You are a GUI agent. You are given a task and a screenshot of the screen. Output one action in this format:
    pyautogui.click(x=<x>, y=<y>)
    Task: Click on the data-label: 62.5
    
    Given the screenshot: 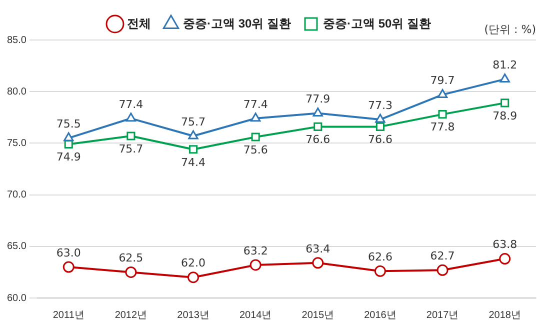 What is the action you would take?
    pyautogui.click(x=131, y=258)
    